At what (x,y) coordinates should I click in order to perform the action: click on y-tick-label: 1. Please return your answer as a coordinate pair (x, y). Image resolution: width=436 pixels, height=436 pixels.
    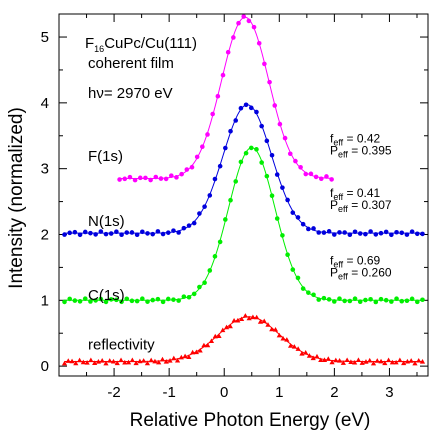
    Looking at the image, I should click on (45, 300).